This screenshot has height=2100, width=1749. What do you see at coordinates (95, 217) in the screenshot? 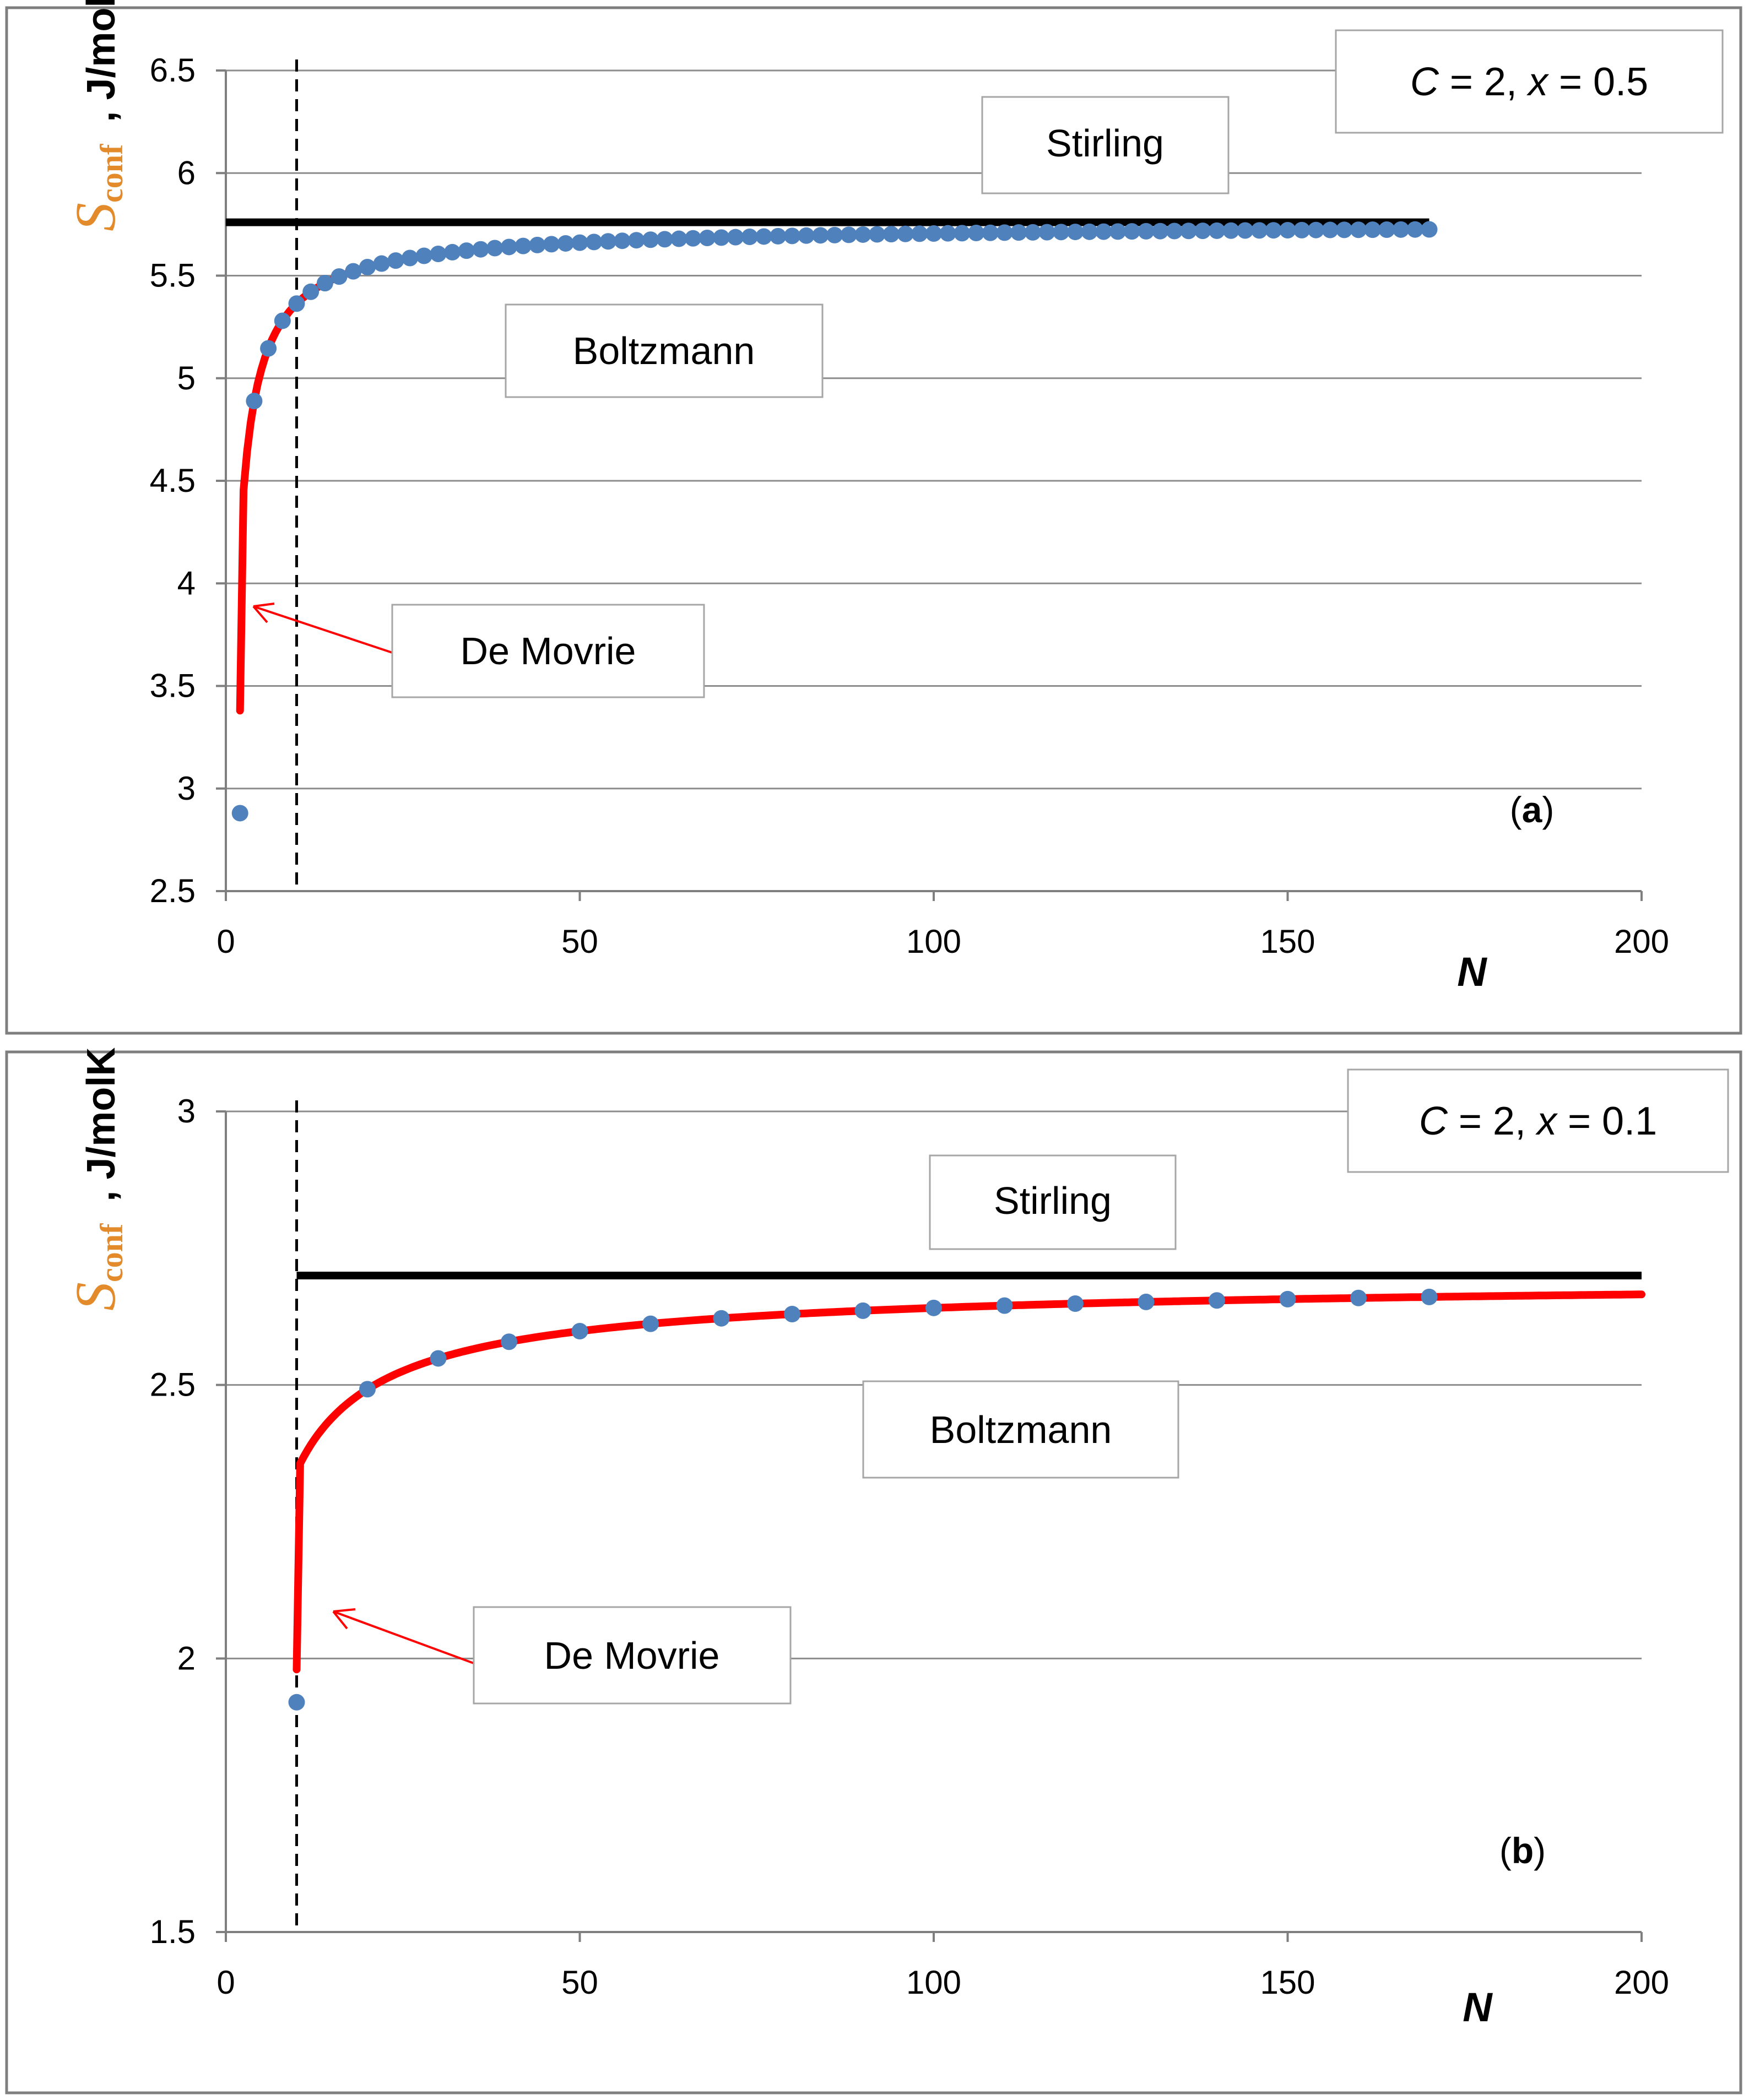
I see `y-axis-label-symbol: S` at bounding box center [95, 217].